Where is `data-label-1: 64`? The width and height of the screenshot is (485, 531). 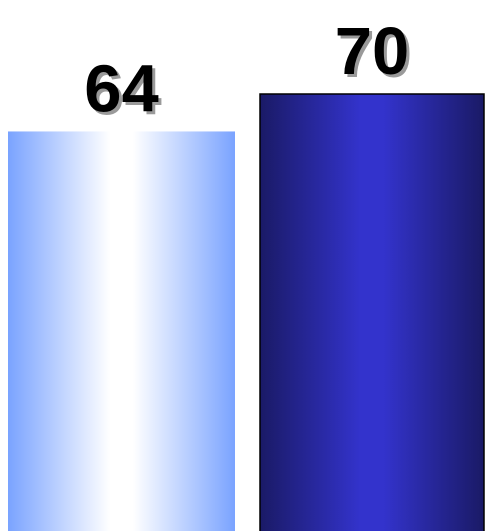 data-label-1: 64 is located at coordinates (121, 88).